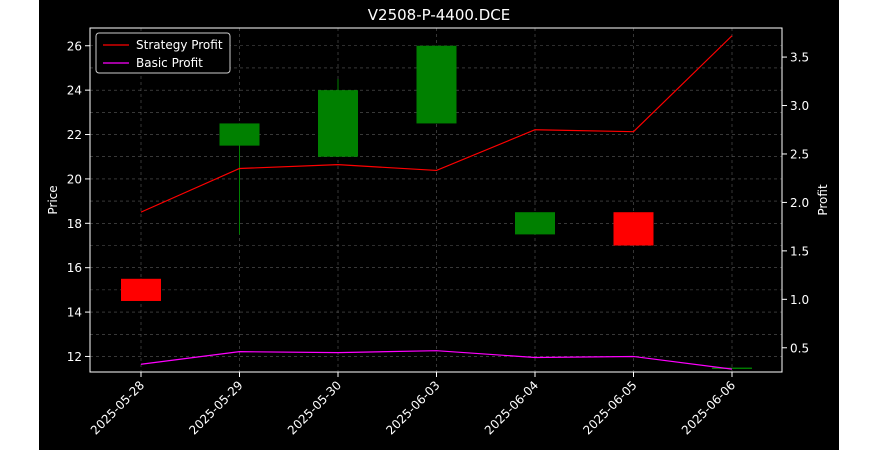 The width and height of the screenshot is (878, 450). I want to click on left-tick-label: 14, so click(74, 313).